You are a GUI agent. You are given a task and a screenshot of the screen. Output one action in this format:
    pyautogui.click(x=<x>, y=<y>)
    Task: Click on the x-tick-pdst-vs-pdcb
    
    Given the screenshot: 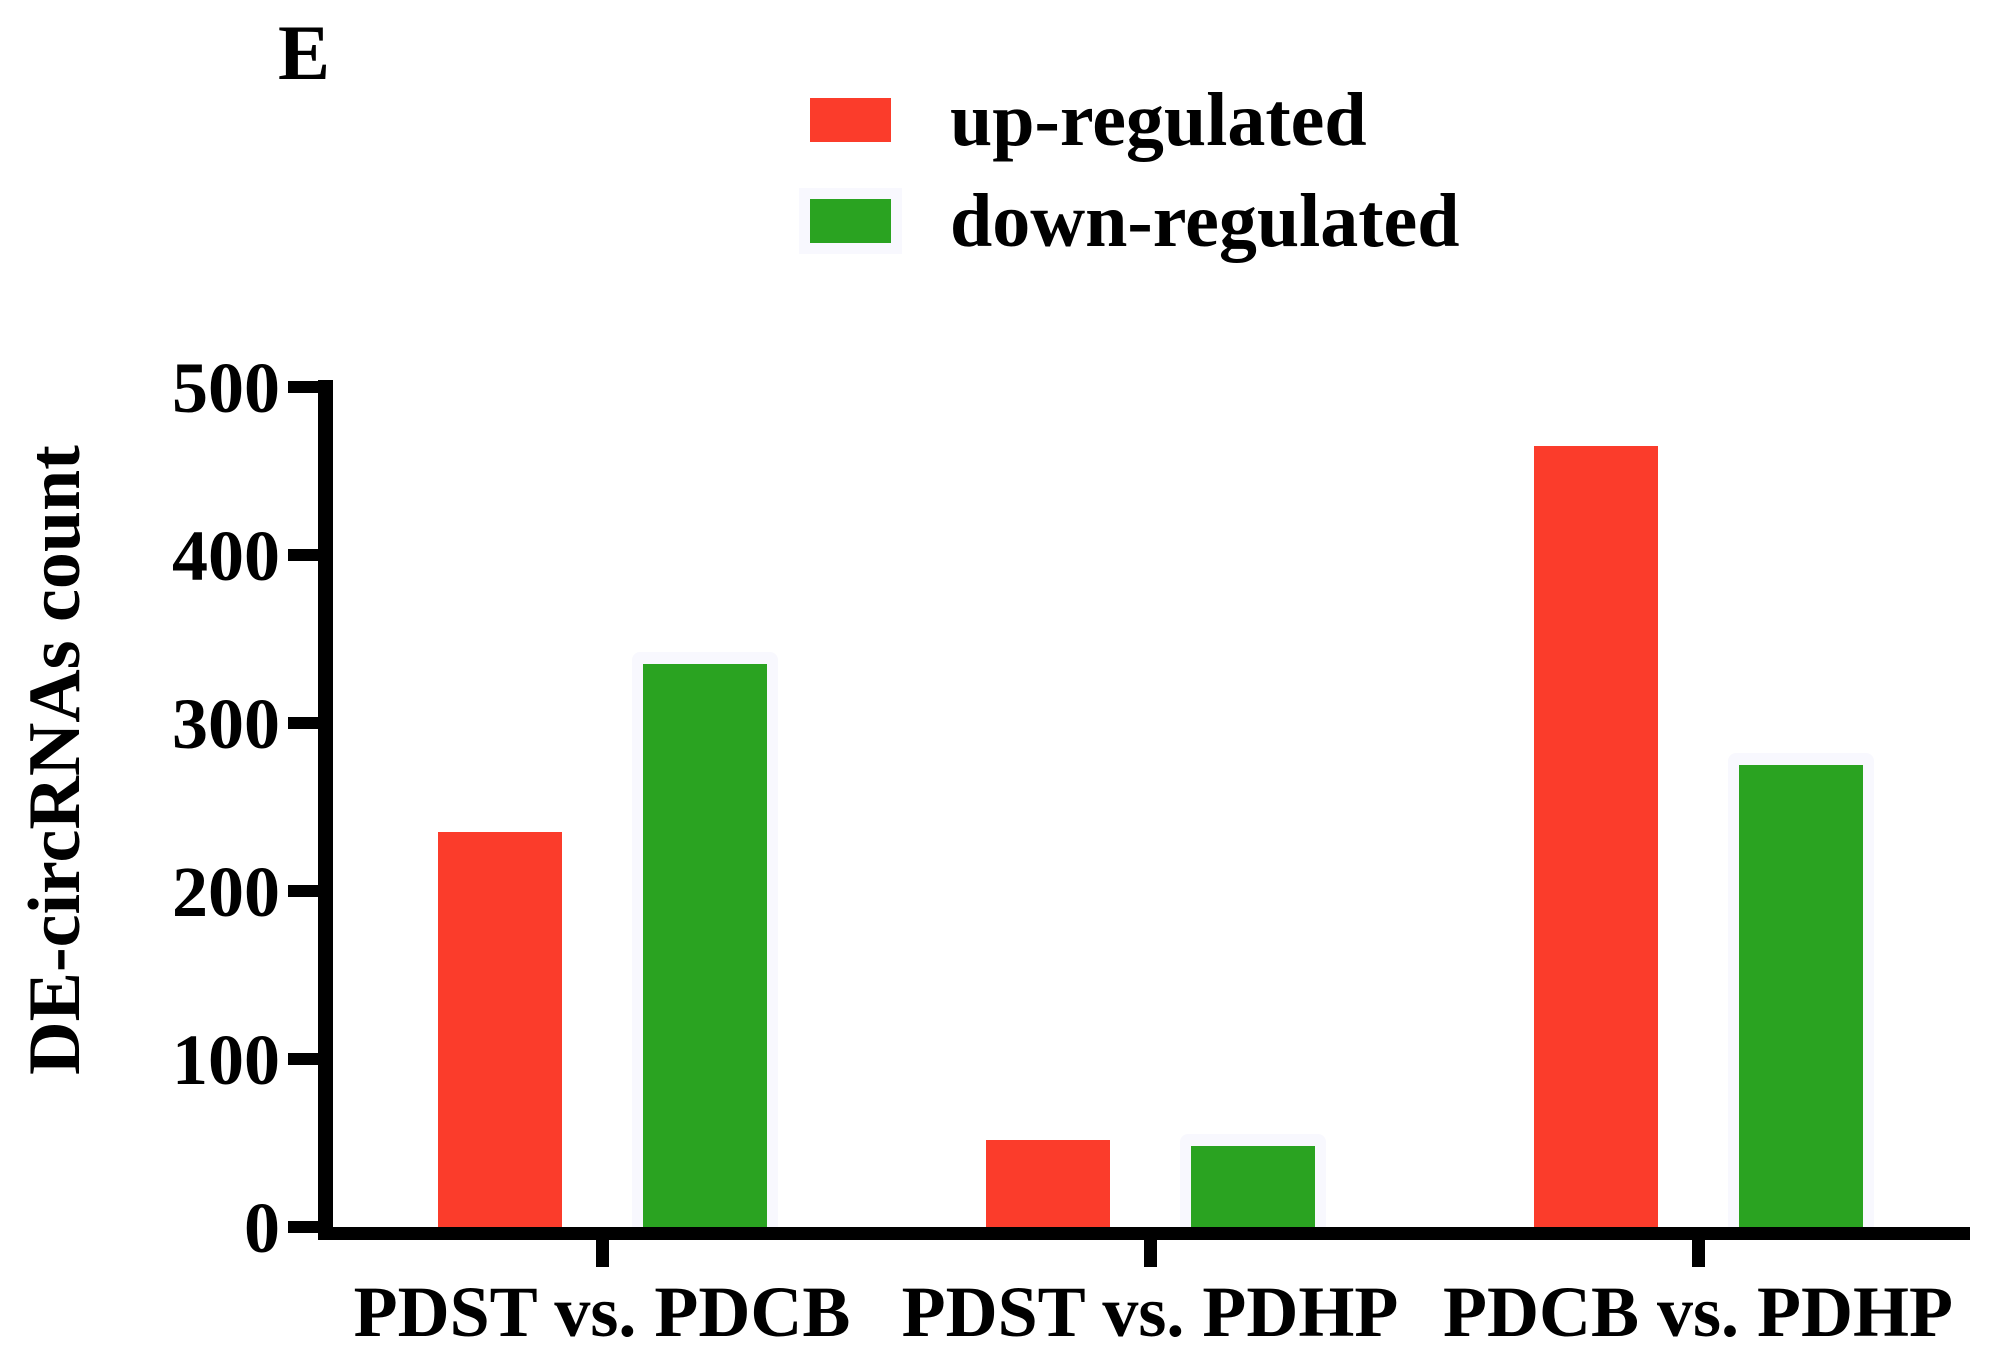 What is the action you would take?
    pyautogui.click(x=602, y=1253)
    